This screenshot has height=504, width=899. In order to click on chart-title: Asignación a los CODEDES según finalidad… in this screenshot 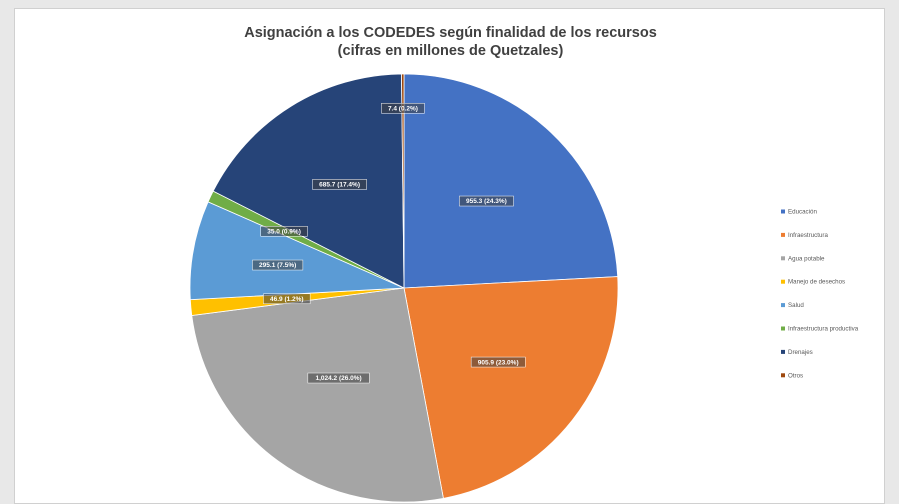, I will do `click(450, 33)`.